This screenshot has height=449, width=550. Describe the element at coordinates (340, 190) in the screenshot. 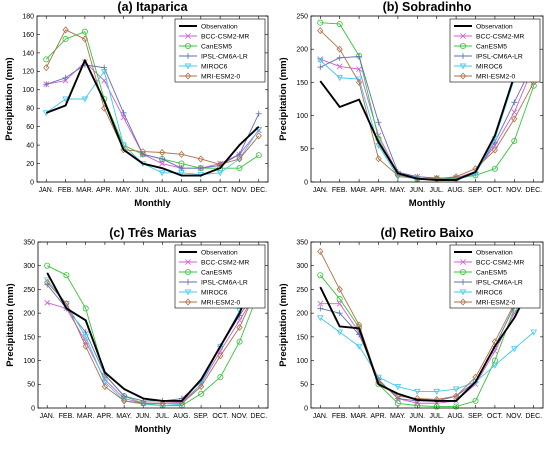

I see `x-tick-label: FEB.` at that location.